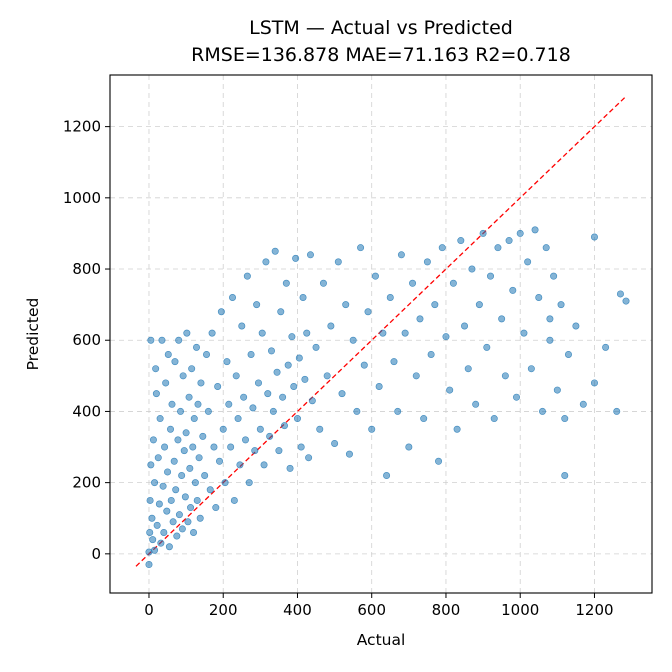 The height and width of the screenshot is (672, 672). I want to click on x-tick-label: 1000, so click(520, 610).